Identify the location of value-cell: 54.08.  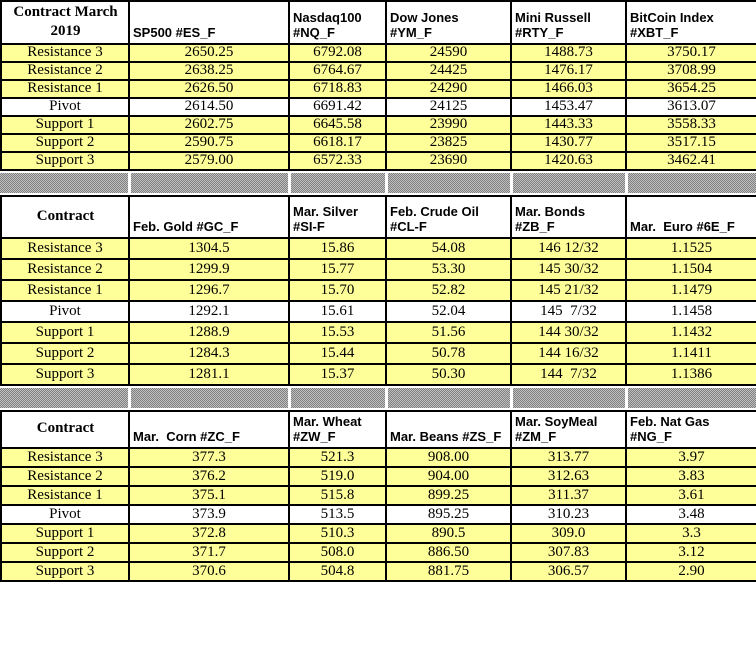
(448, 248).